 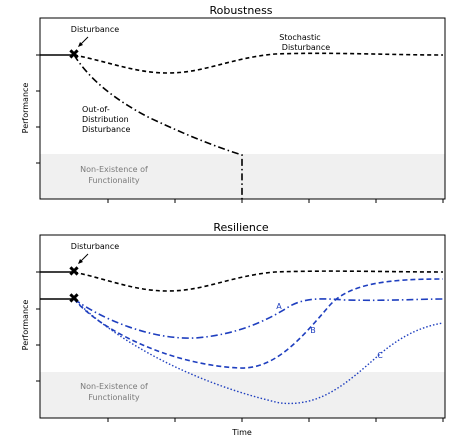 I want to click on curve-a-label: A, so click(x=279, y=306).